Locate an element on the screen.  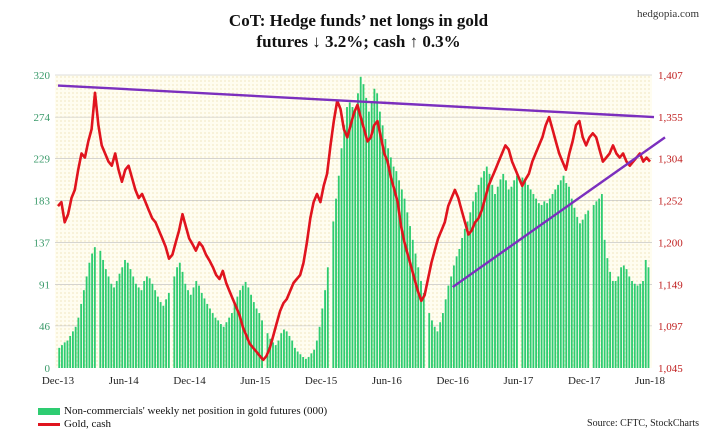
left-tick-label: 183 is located at coordinates (42, 201).